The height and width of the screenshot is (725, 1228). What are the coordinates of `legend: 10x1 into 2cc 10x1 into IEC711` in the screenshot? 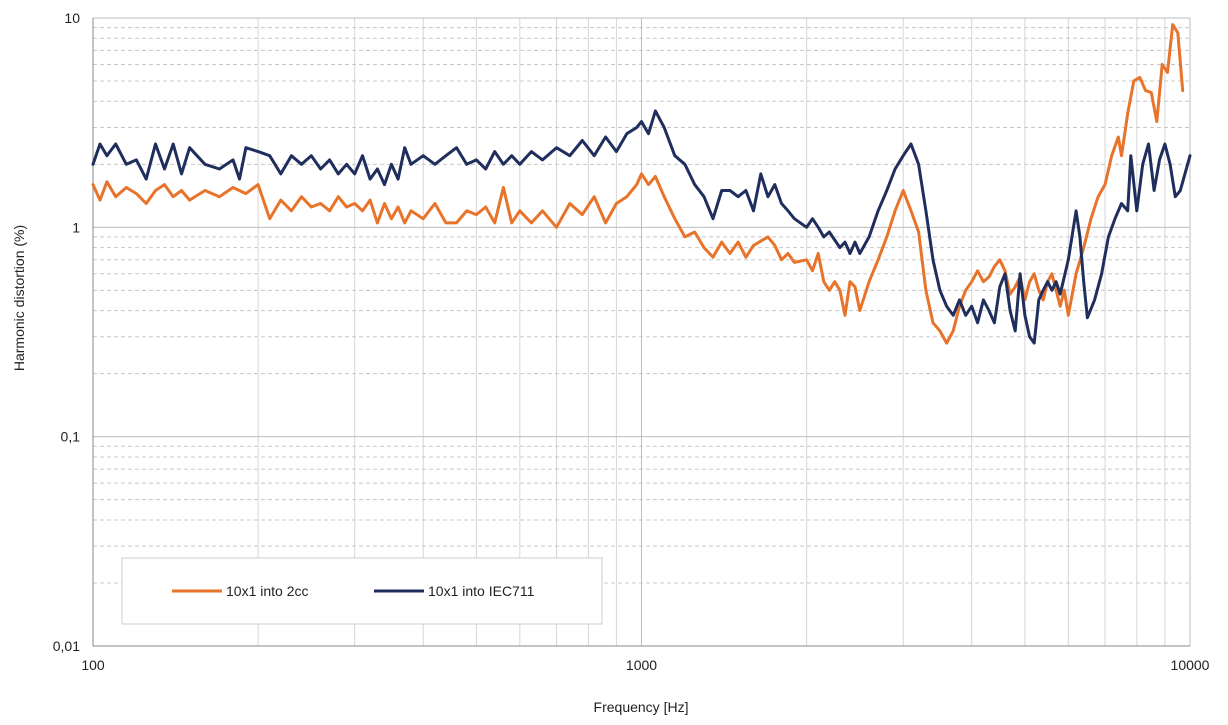 It's located at (362, 591).